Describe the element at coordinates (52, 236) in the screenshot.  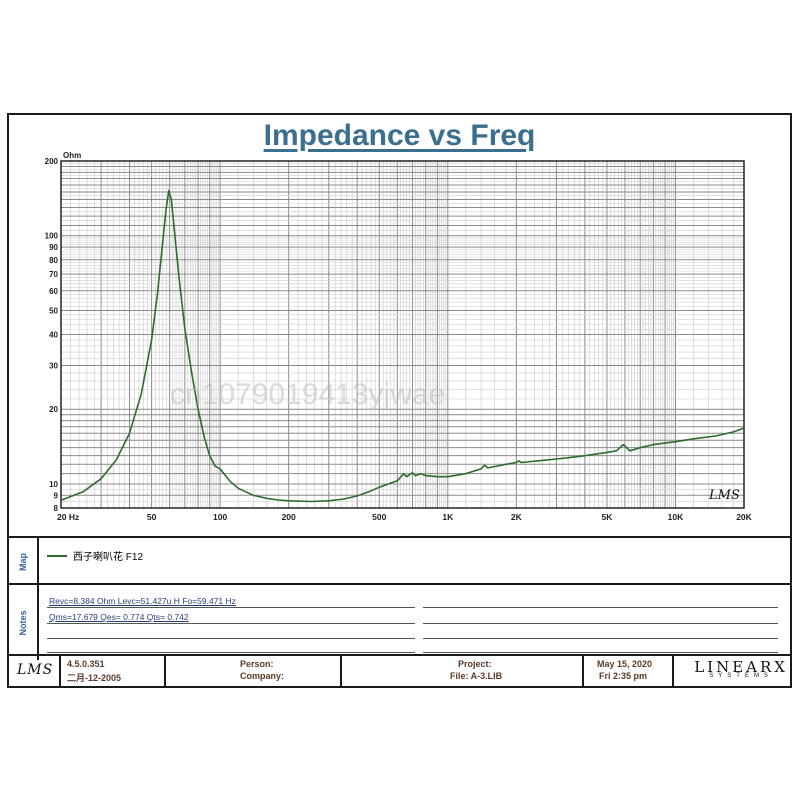
I see `y-tick-label: 100` at that location.